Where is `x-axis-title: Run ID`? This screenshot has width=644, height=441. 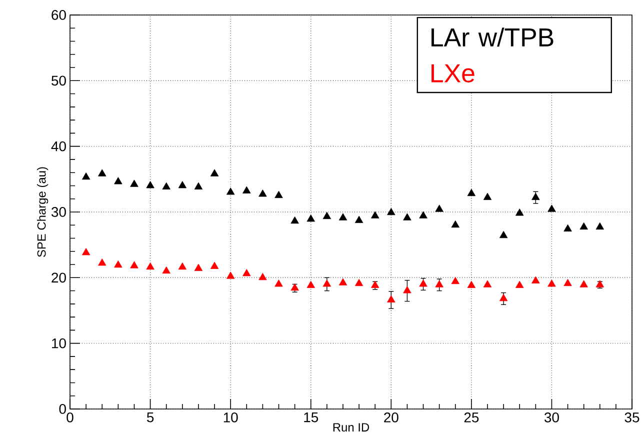
x-axis-title: Run ID is located at coordinates (351, 427).